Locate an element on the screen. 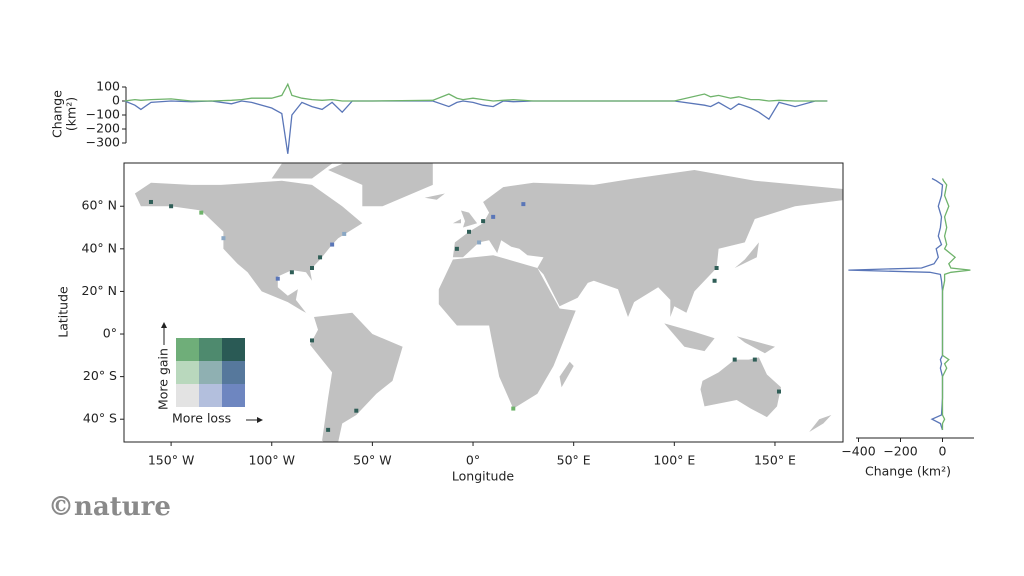 The height and width of the screenshot is (576, 1024). x-tick-label: 100° W is located at coordinates (272, 460).